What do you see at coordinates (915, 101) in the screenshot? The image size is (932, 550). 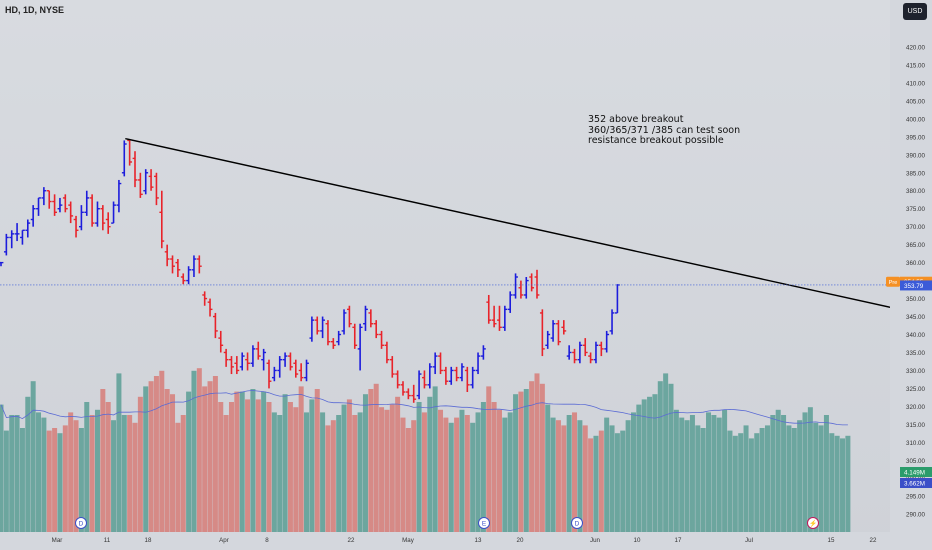 I see `price-tick-label: 405.00` at bounding box center [915, 101].